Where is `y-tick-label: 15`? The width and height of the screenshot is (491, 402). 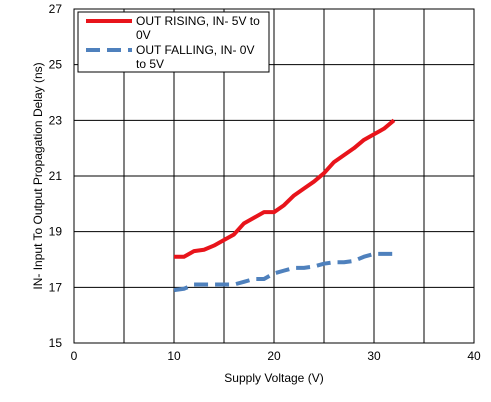 y-tick-label: 15 is located at coordinates (56, 343).